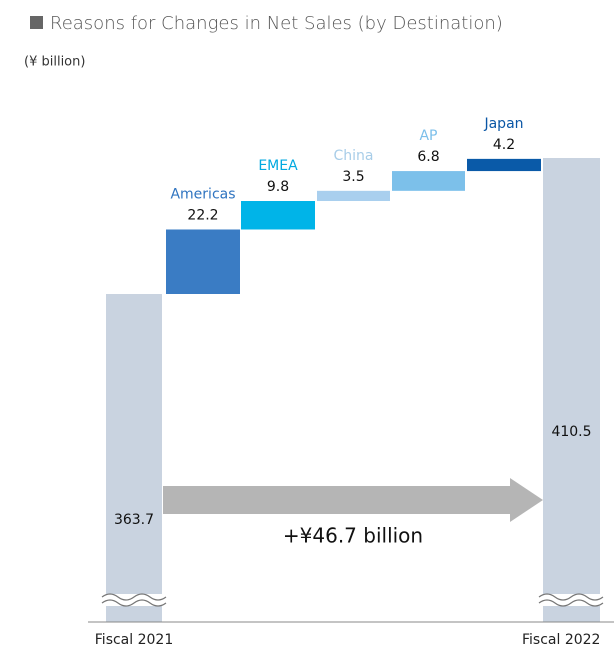  I want to click on category-label: Japan, so click(503, 124).